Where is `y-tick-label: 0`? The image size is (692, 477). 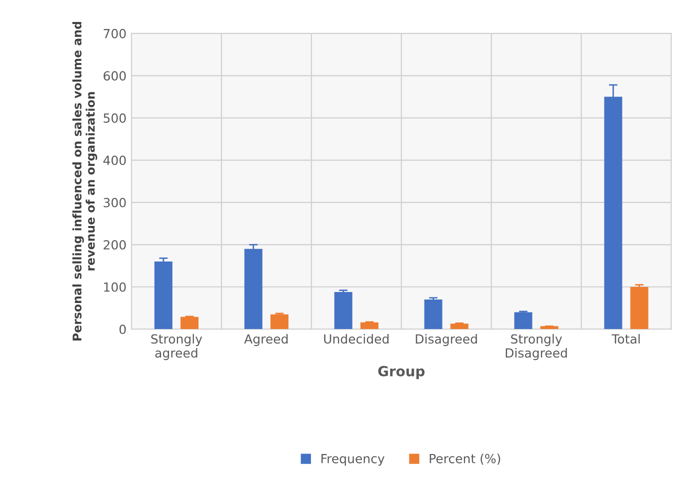
y-tick-label: 0 is located at coordinates (122, 329).